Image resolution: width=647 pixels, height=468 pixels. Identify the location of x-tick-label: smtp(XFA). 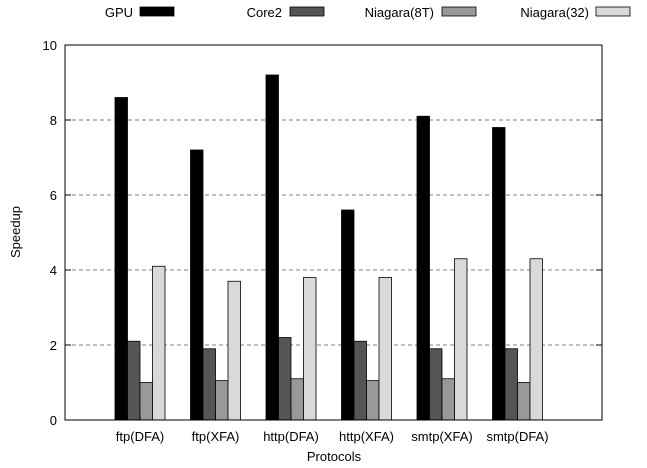
(441, 436).